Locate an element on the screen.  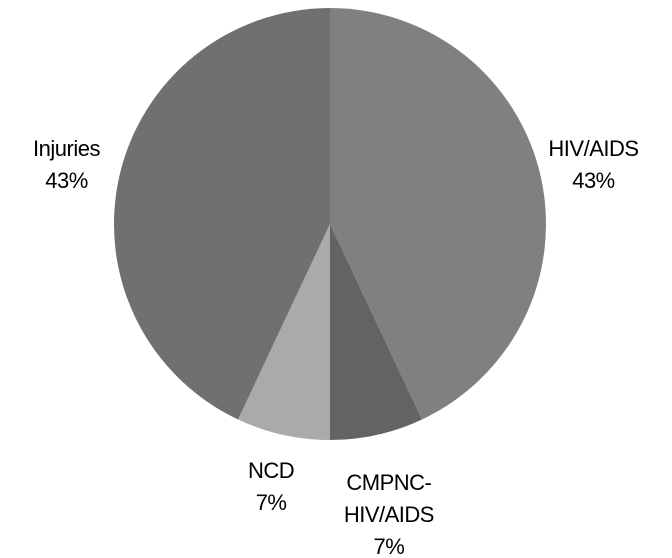
slice-label: CMPNC-HIV/AIDS 7% is located at coordinates (389, 512).